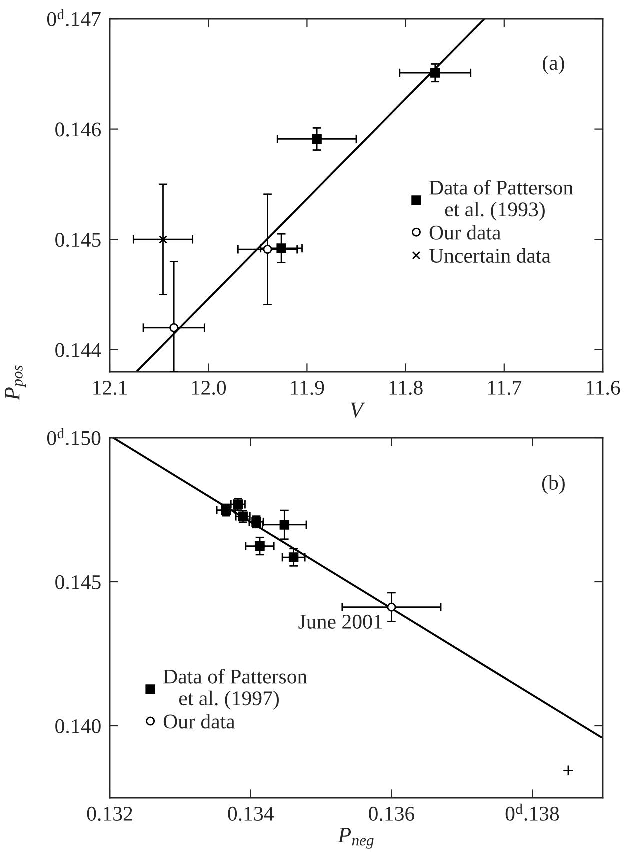 The height and width of the screenshot is (863, 626). I want to click on x-tick-label: 0.134, so click(251, 814).